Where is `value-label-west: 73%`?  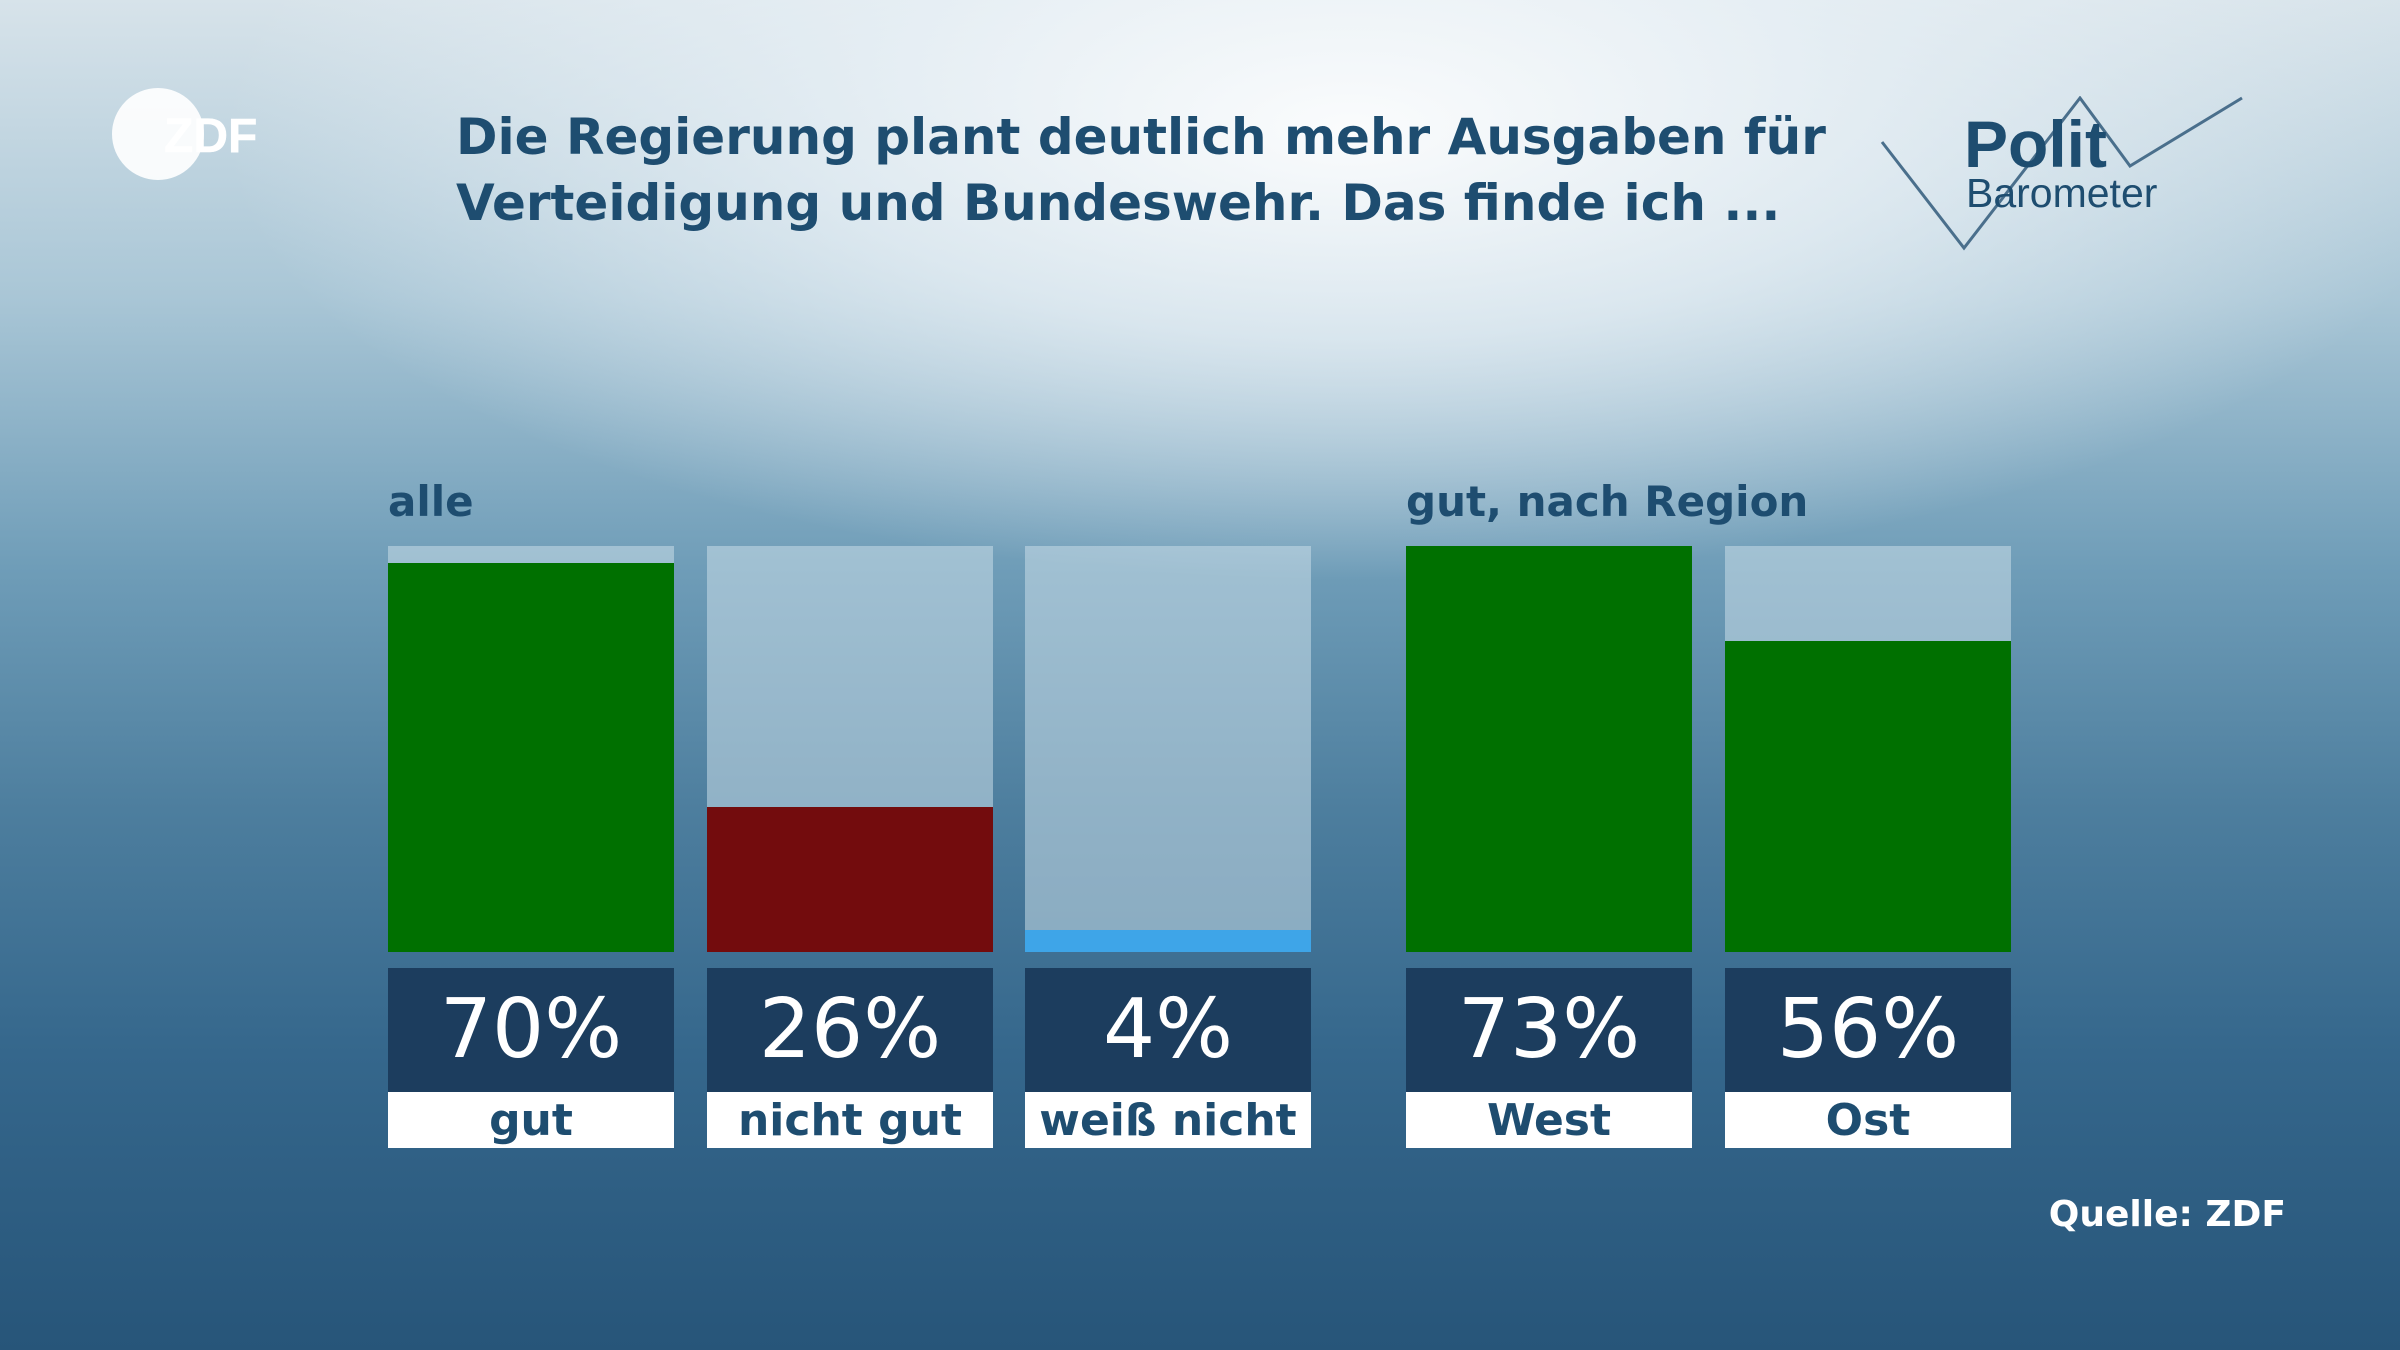 value-label-west: 73% is located at coordinates (1549, 1030).